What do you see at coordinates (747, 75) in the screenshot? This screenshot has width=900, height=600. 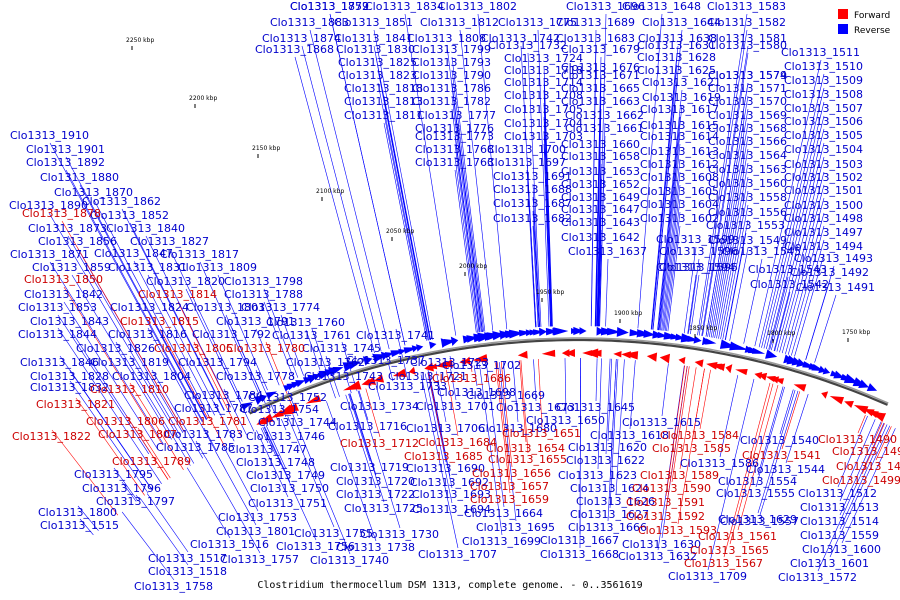 I see `gene-label: Clo1313_1579` at bounding box center [747, 75].